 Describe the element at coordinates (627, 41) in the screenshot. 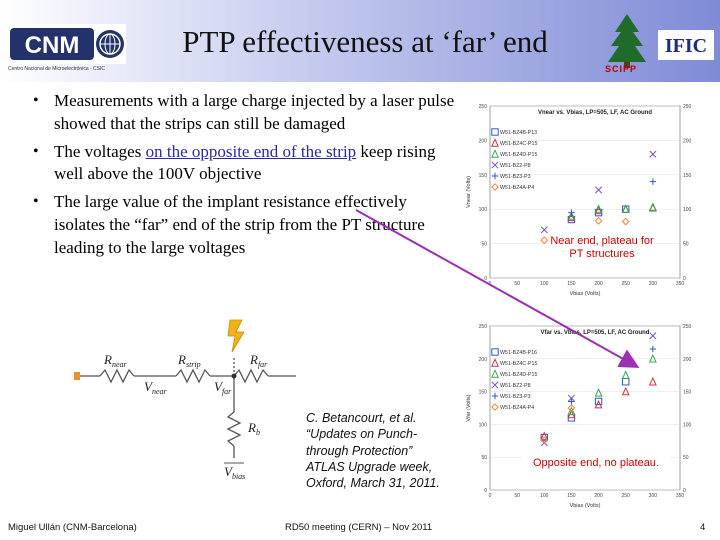

I see `scipp-logo-tree-icon` at that location.